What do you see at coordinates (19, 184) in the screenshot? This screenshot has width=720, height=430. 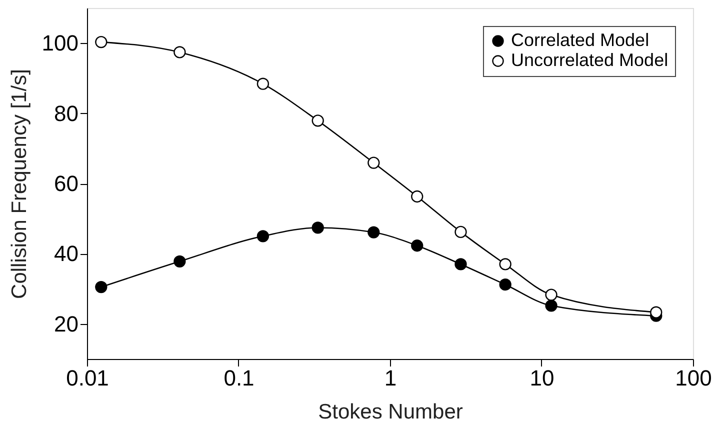 I see `y-axis-title: Collision Frequency [1/s]` at bounding box center [19, 184].